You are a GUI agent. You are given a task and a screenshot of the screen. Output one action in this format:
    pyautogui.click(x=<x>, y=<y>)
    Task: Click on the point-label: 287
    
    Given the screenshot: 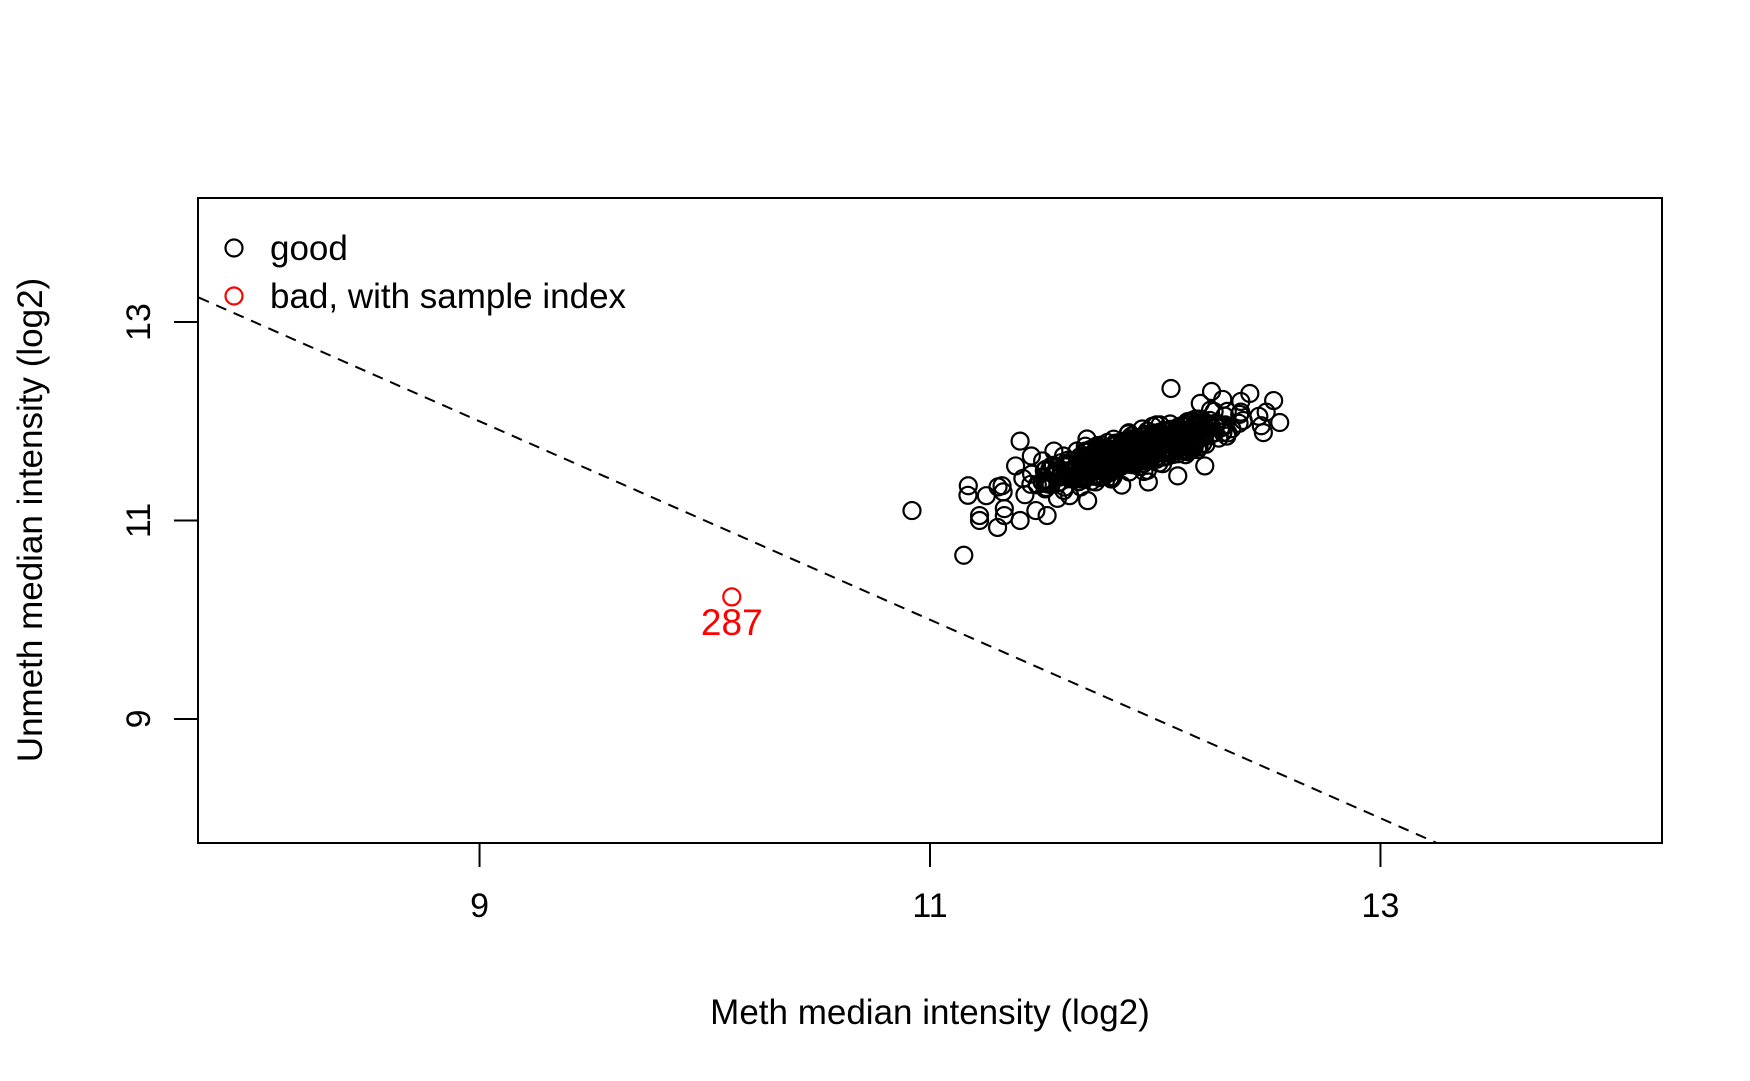 What is the action you would take?
    pyautogui.click(x=732, y=622)
    